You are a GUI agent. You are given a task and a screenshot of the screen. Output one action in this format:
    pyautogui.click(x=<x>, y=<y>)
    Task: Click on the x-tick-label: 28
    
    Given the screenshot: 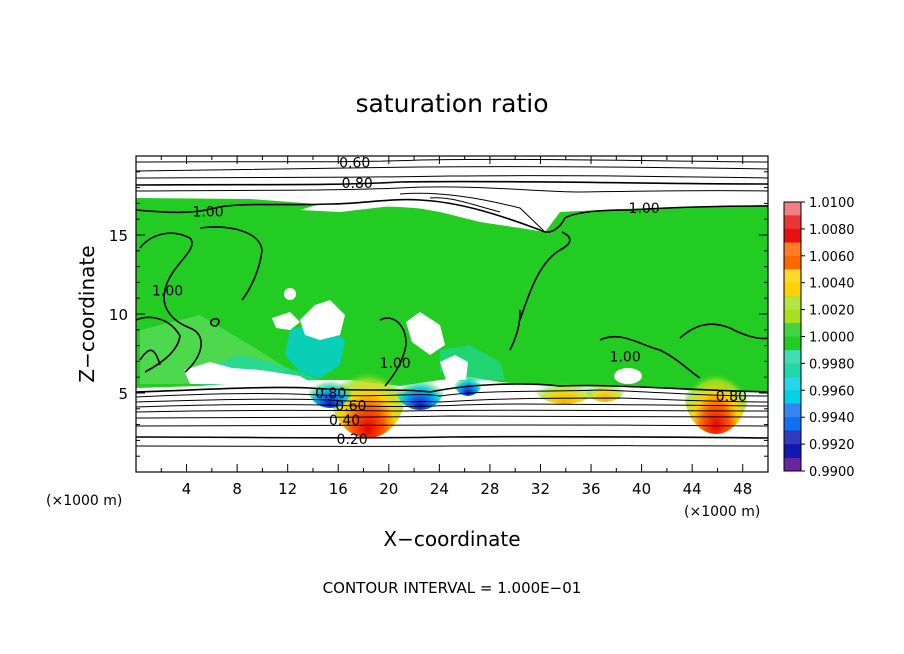 What is the action you would take?
    pyautogui.click(x=489, y=489)
    